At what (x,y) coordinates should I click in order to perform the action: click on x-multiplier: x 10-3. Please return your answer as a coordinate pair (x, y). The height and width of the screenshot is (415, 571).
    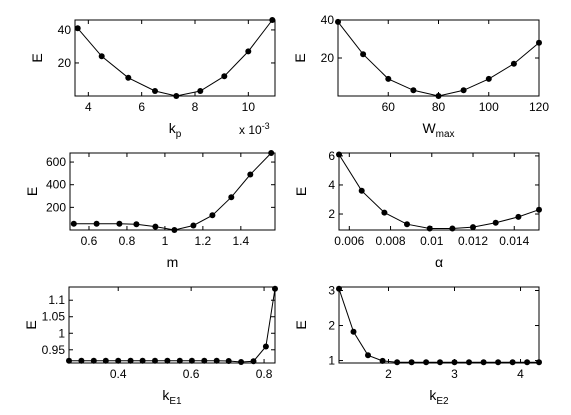
    Looking at the image, I should click on (254, 129).